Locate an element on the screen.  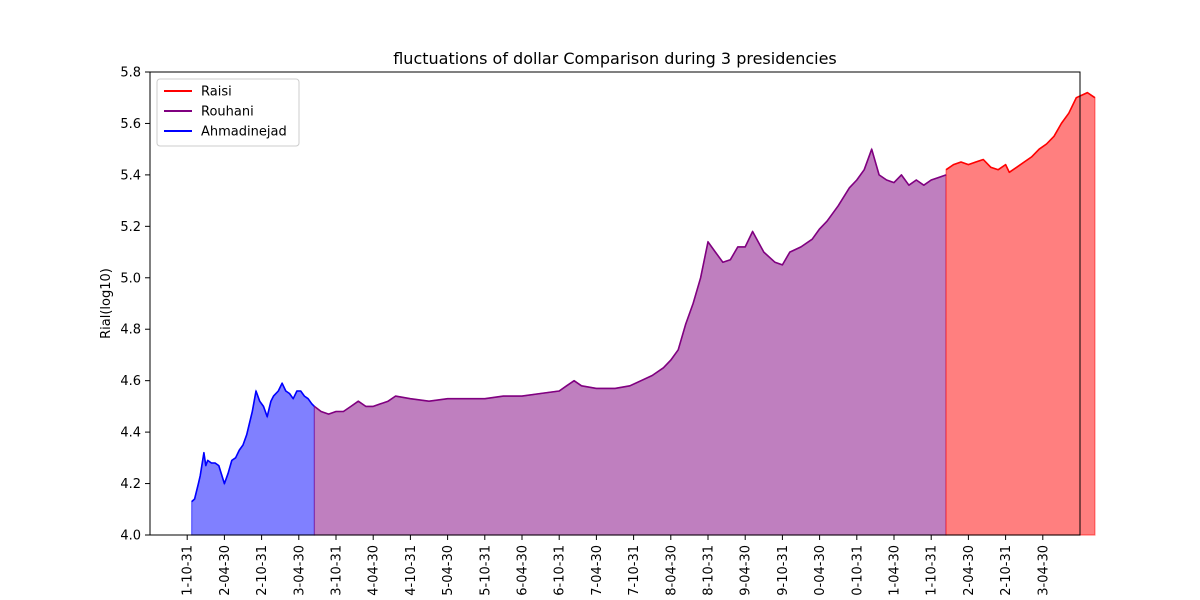
x-tick-label: 5-04-30 is located at coordinates (448, 570).